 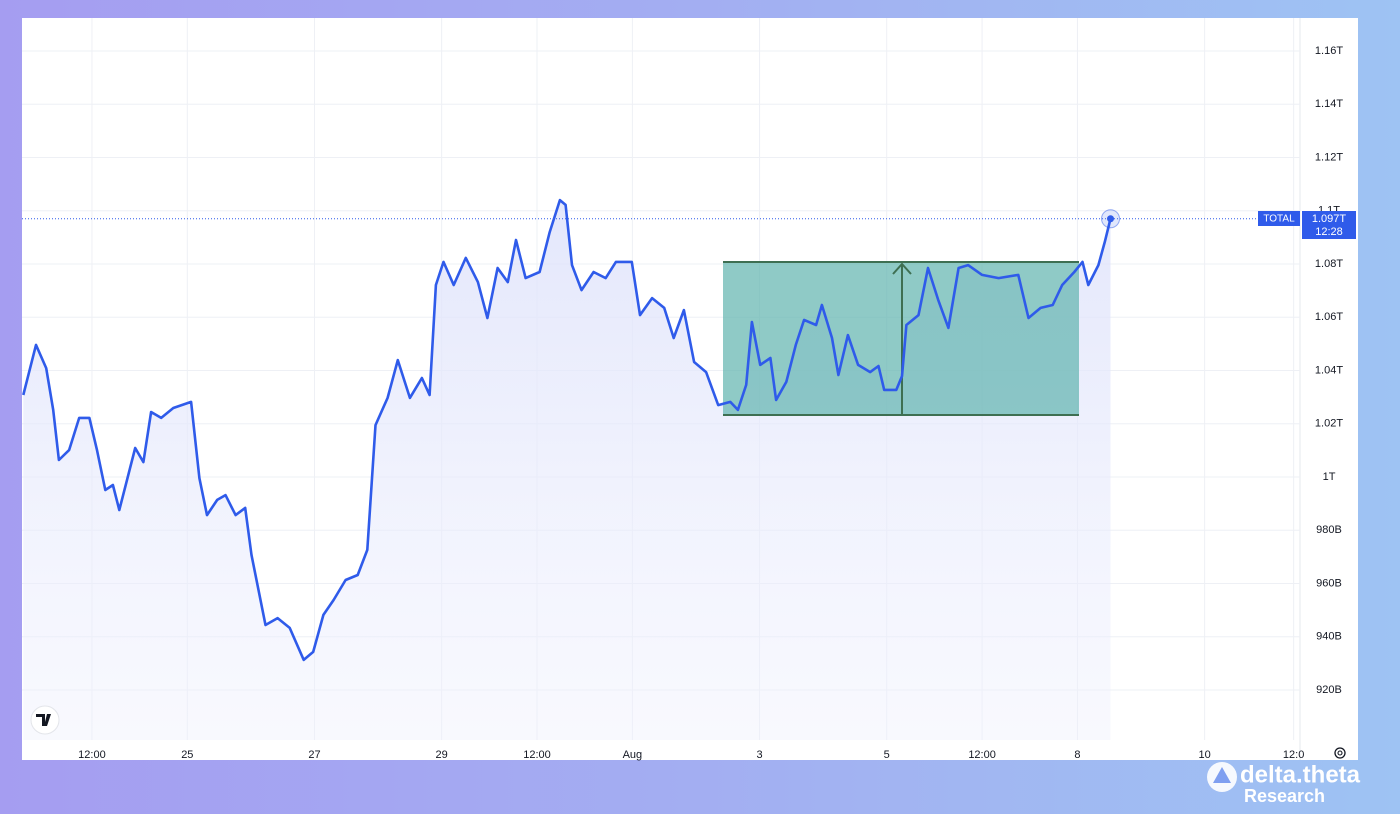 What do you see at coordinates (1329, 232) in the screenshot?
I see `price-time: 12:28` at bounding box center [1329, 232].